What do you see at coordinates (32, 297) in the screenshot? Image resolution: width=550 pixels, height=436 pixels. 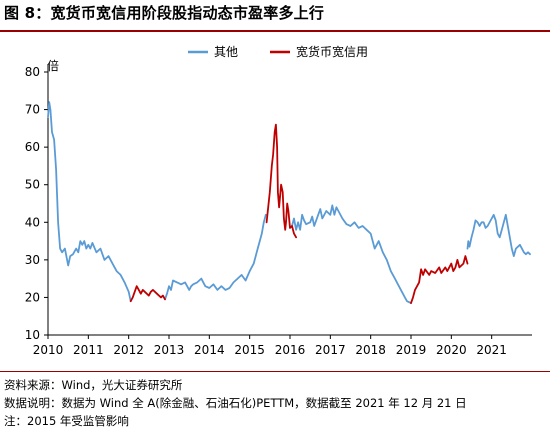 I see `y-tick-label: 20` at bounding box center [32, 297].